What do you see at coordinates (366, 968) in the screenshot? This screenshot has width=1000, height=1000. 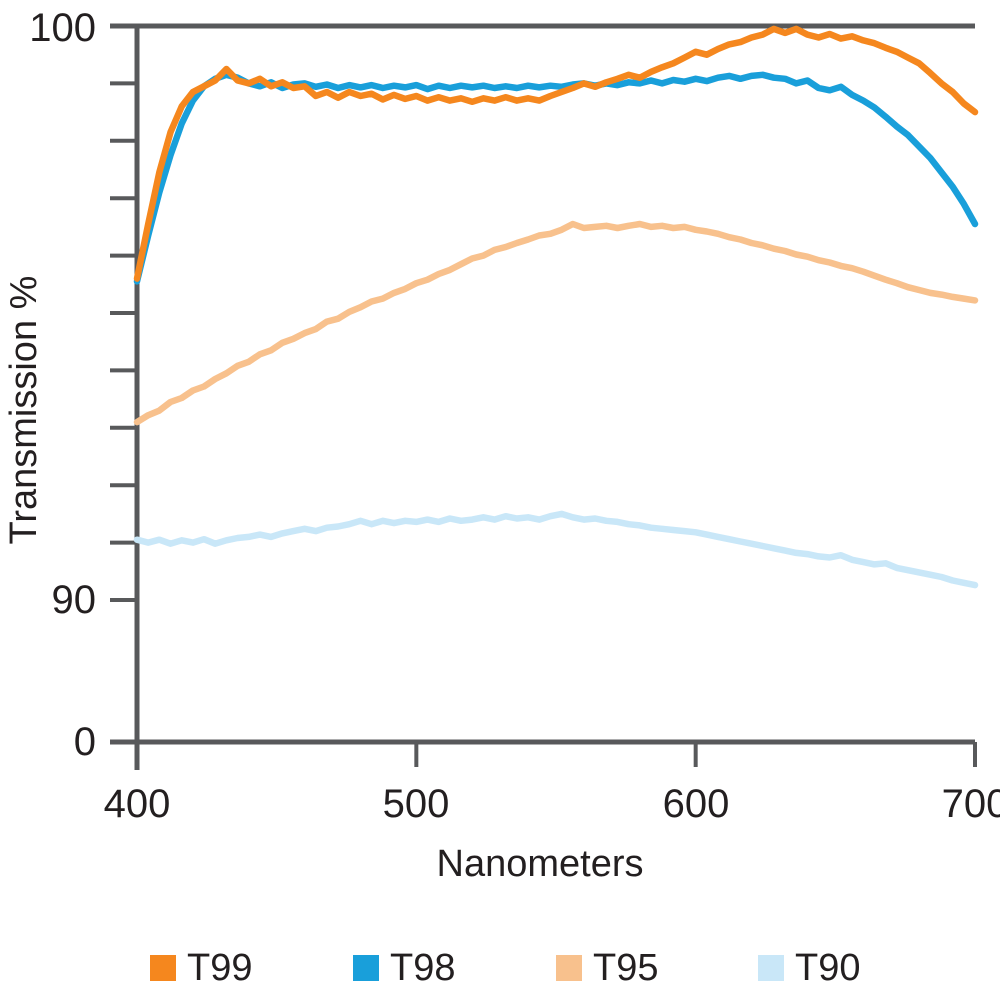 I see `legend-swatch-t98` at bounding box center [366, 968].